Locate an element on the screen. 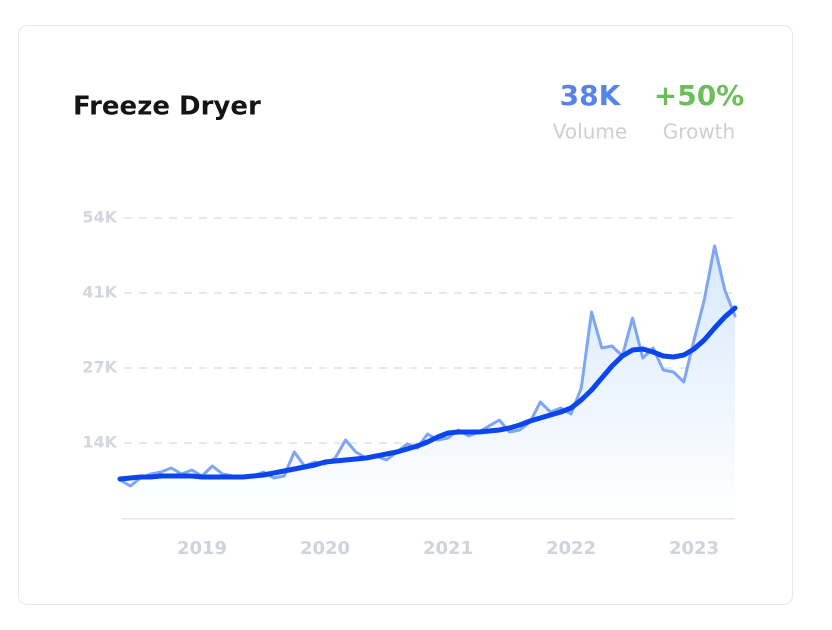  y-tick-label: 14K is located at coordinates (99, 442).